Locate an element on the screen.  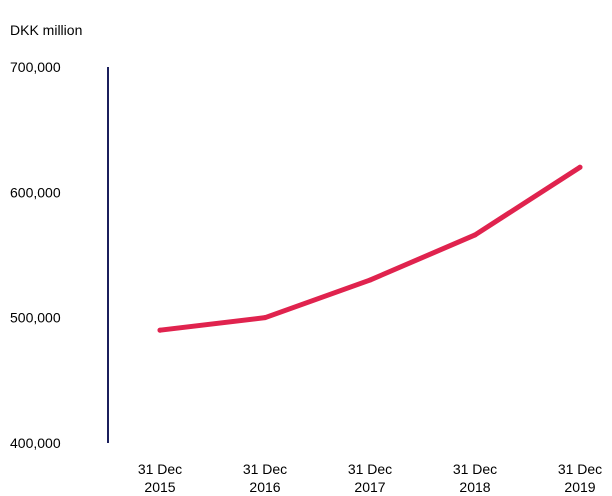
y-tick-label: 700,000 is located at coordinates (35, 67).